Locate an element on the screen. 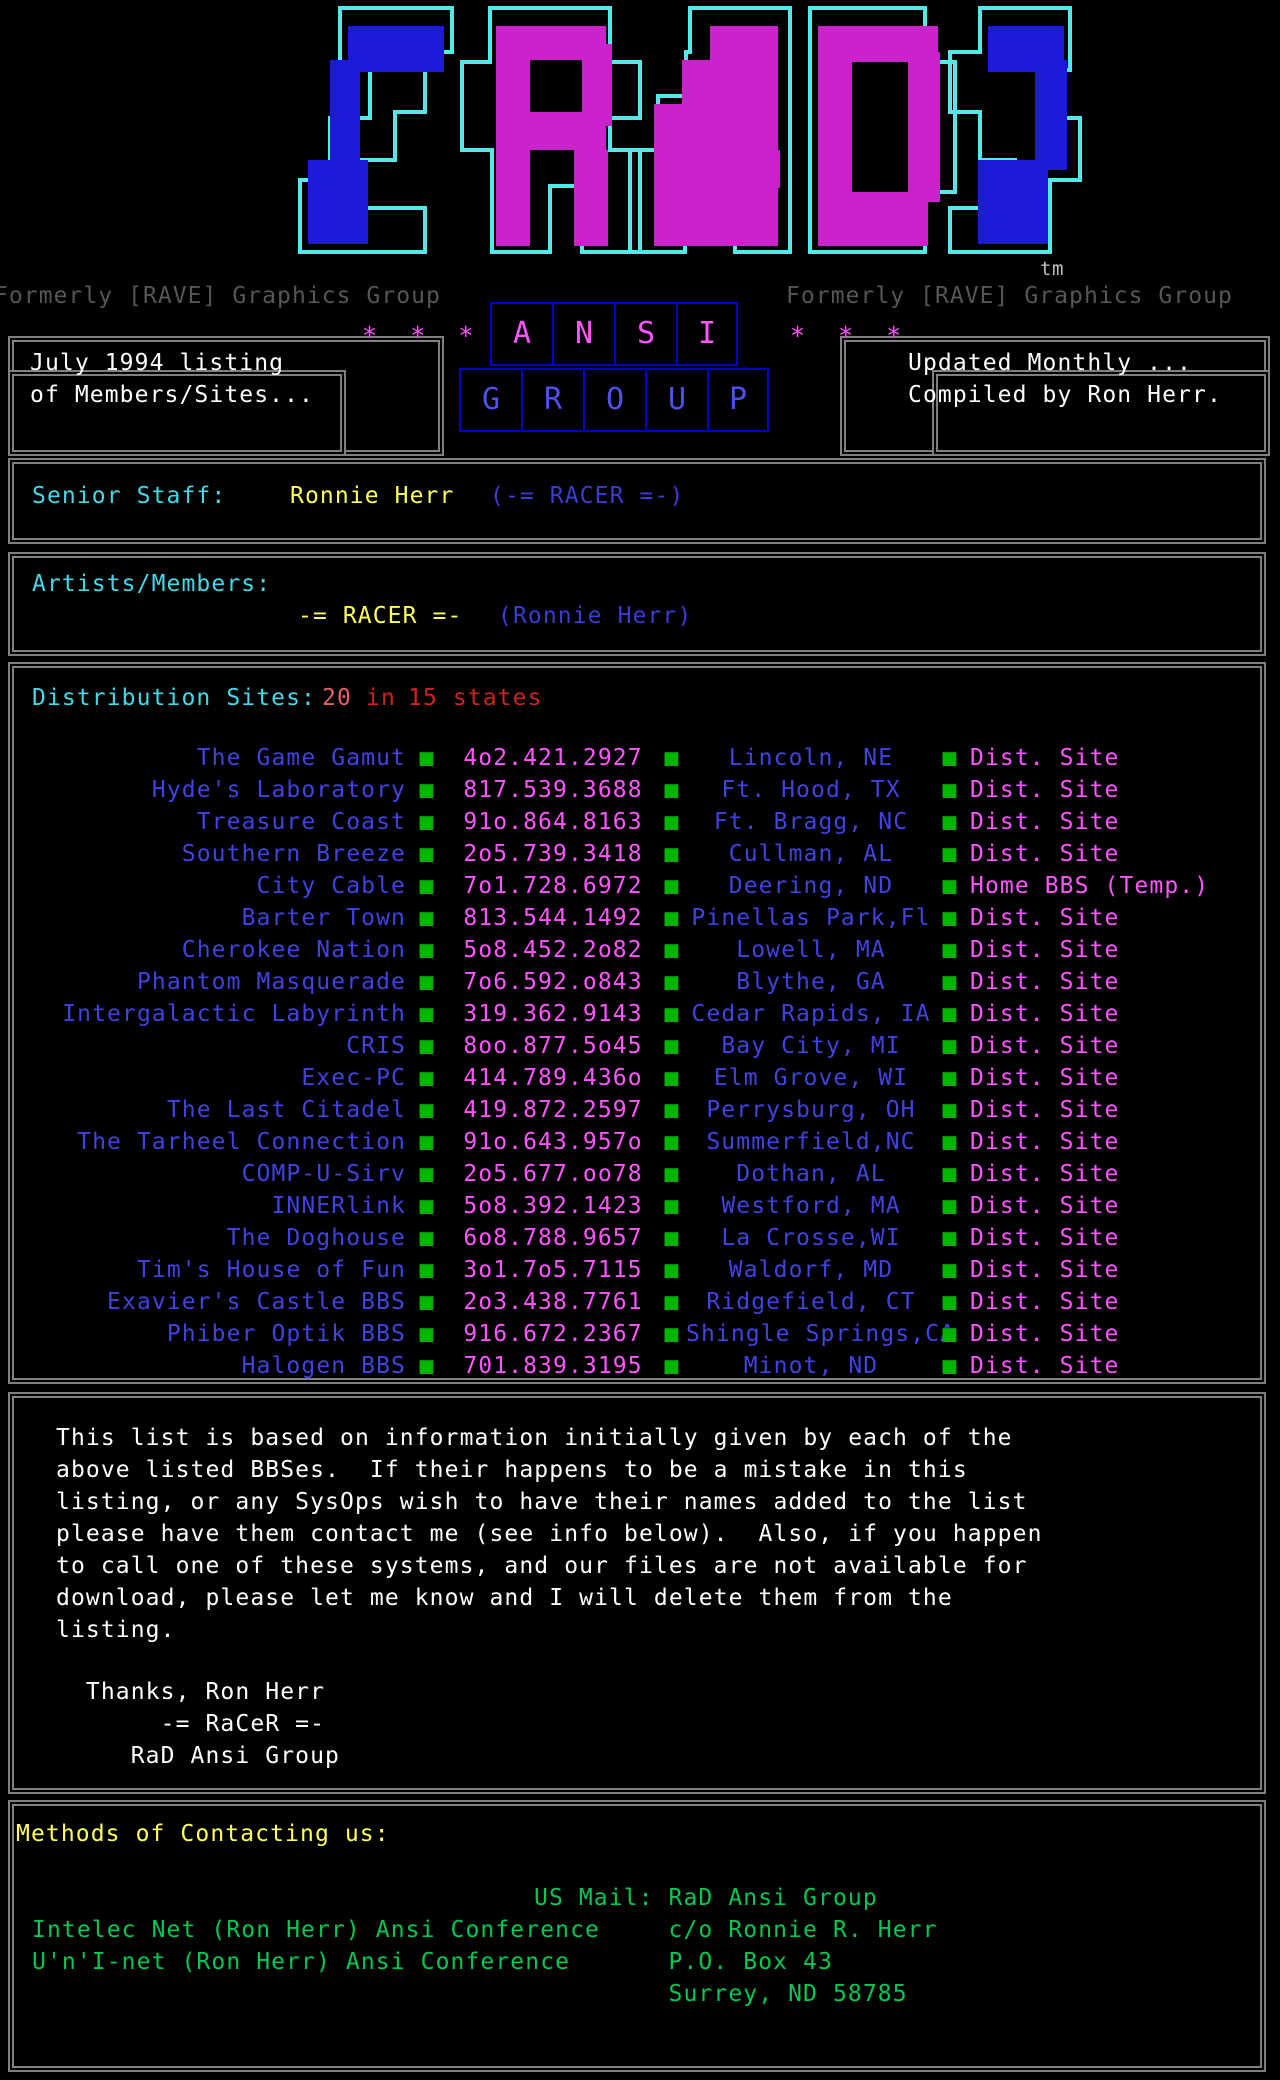  contact-uni-net: U'n'I-net (Ron Herr) Ansi Conference is located at coordinates (301, 1962).